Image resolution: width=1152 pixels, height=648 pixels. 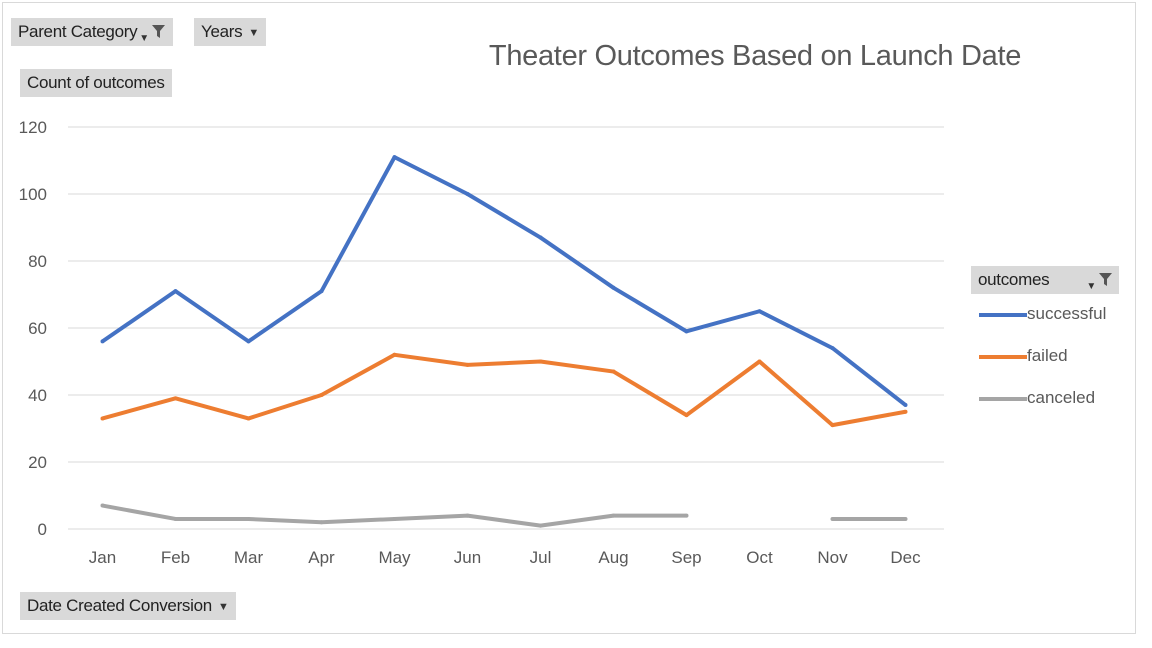 I want to click on y-tick-label: 120, so click(x=33, y=127).